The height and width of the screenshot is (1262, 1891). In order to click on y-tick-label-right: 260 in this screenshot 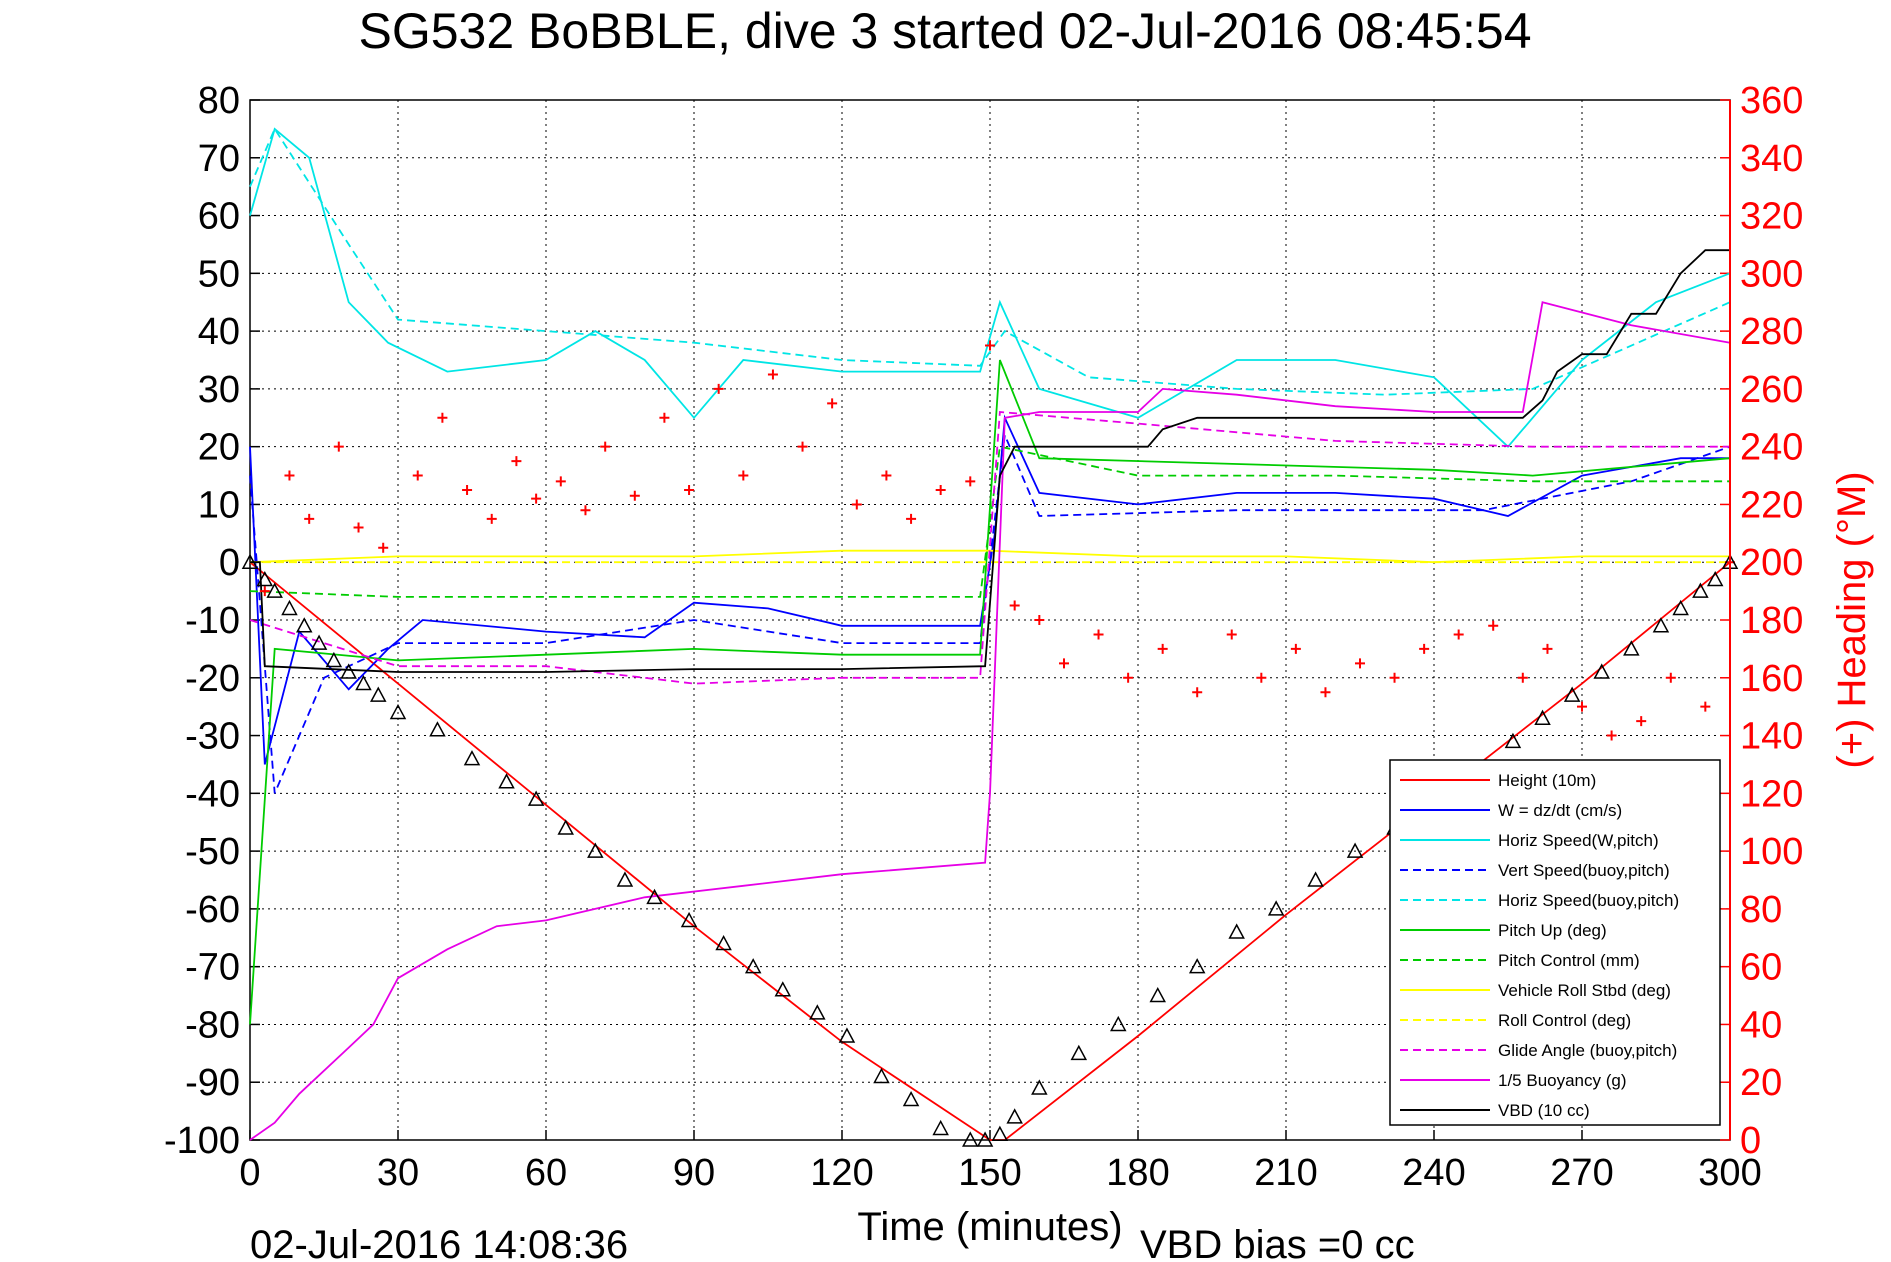, I will do `click(1771, 390)`.